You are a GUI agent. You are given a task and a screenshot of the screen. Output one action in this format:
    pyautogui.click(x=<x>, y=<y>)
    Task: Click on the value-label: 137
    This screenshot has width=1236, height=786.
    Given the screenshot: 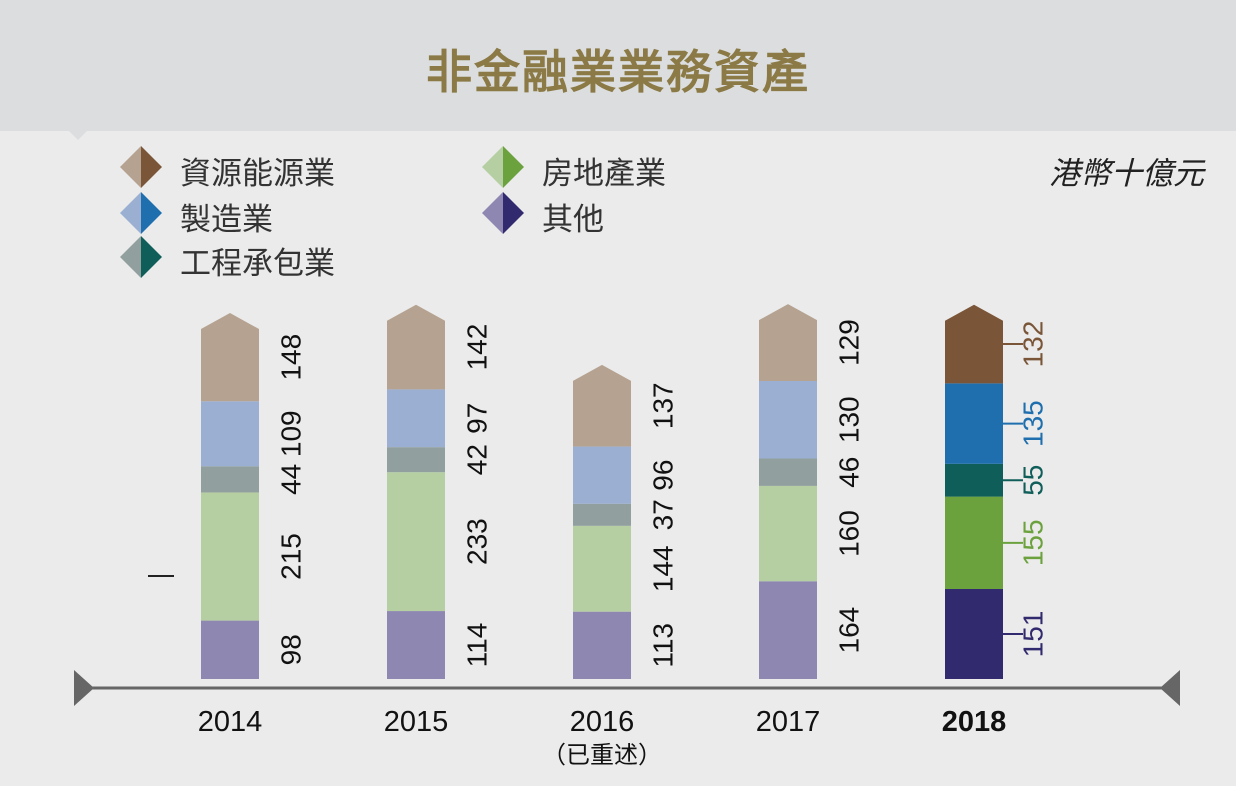 What is the action you would take?
    pyautogui.click(x=663, y=405)
    